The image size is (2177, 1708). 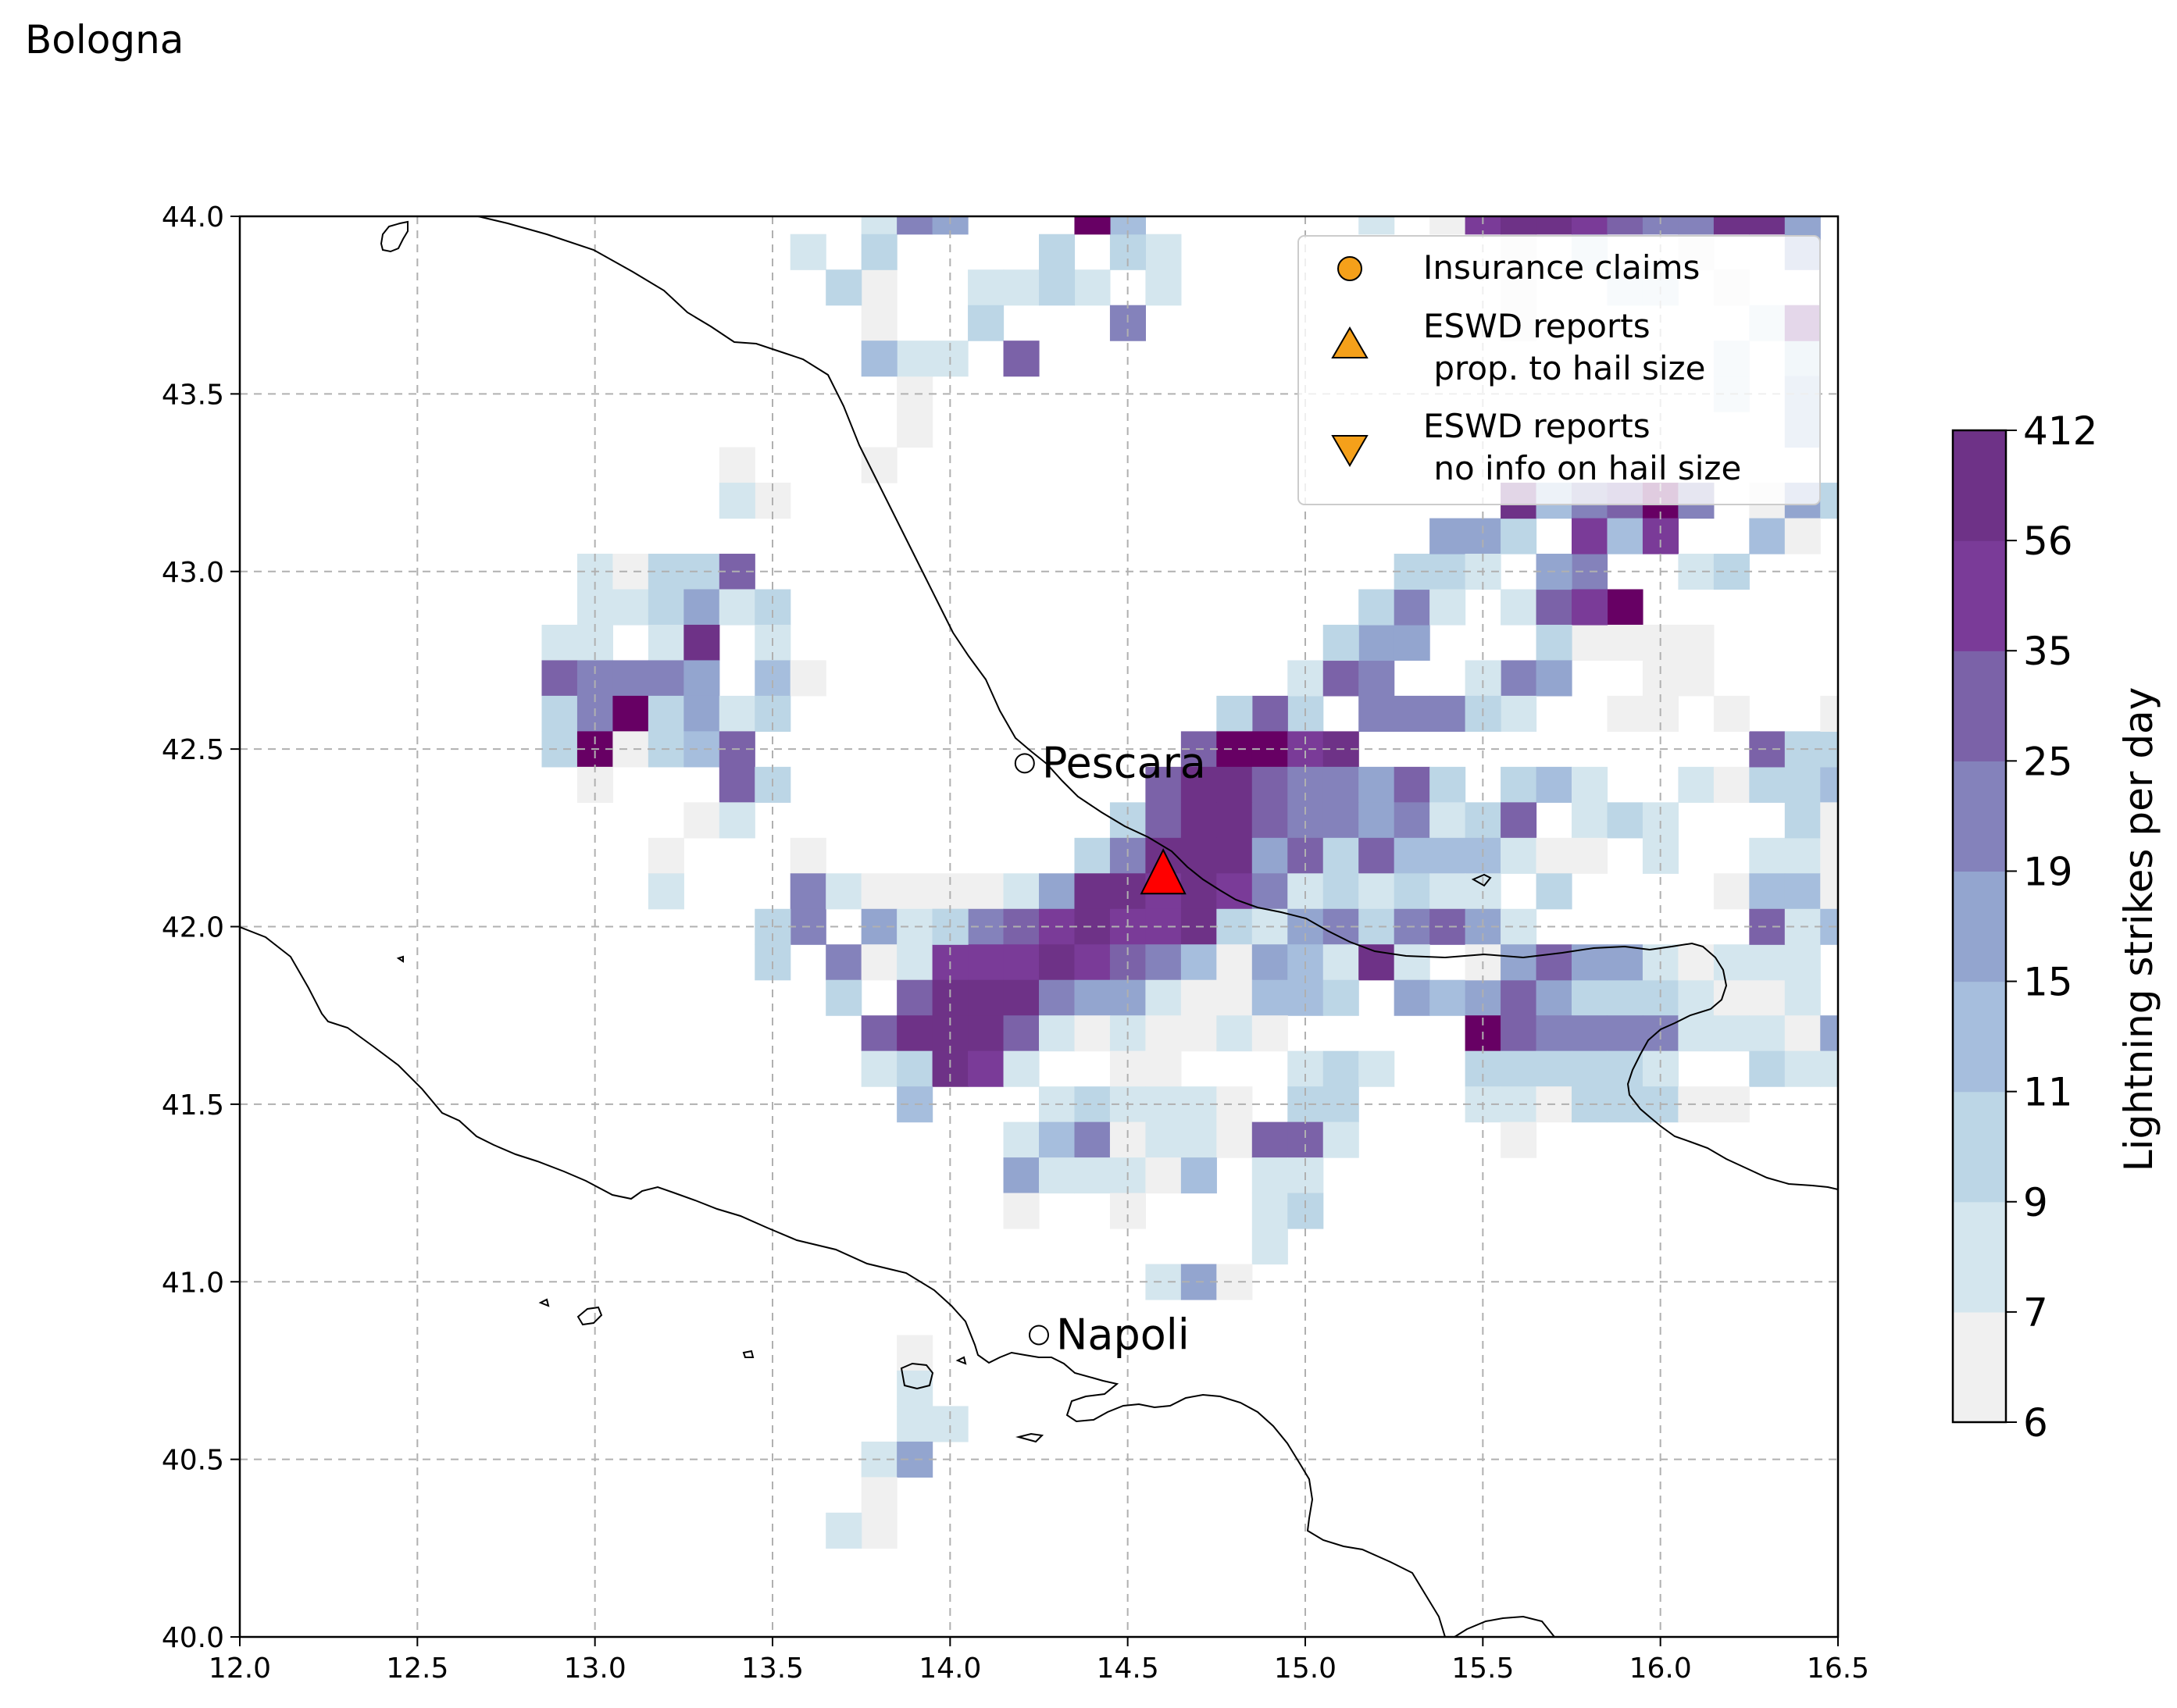 I want to click on legend-triangle-up-icon, so click(x=1350, y=342).